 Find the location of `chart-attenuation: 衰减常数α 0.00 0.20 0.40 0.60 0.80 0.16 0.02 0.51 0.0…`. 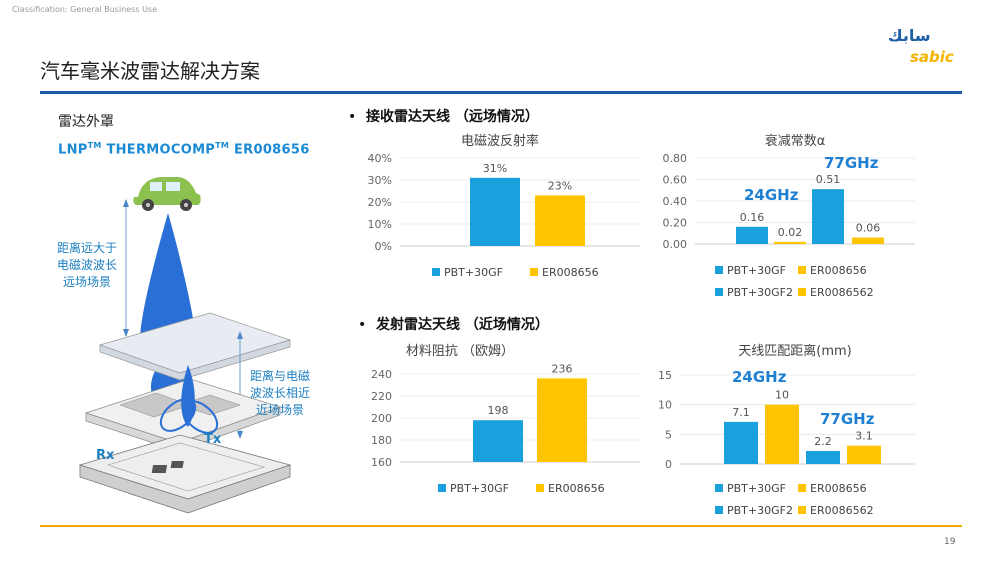

chart-attenuation: 衰减常数α 0.00 0.20 0.40 0.60 0.80 0.16 0.02 0.51 0.0… is located at coordinates (790, 218).